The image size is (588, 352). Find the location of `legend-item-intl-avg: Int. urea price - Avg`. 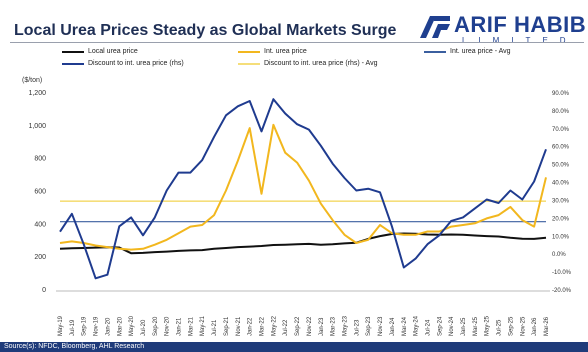

legend-item-intl-avg: Int. urea price - Avg is located at coordinates (467, 51).